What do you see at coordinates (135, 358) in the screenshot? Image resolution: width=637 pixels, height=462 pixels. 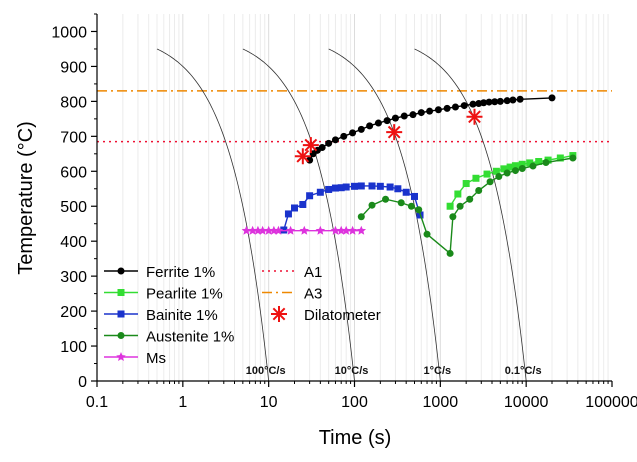 I see `legend-entry: Ms` at bounding box center [135, 358].